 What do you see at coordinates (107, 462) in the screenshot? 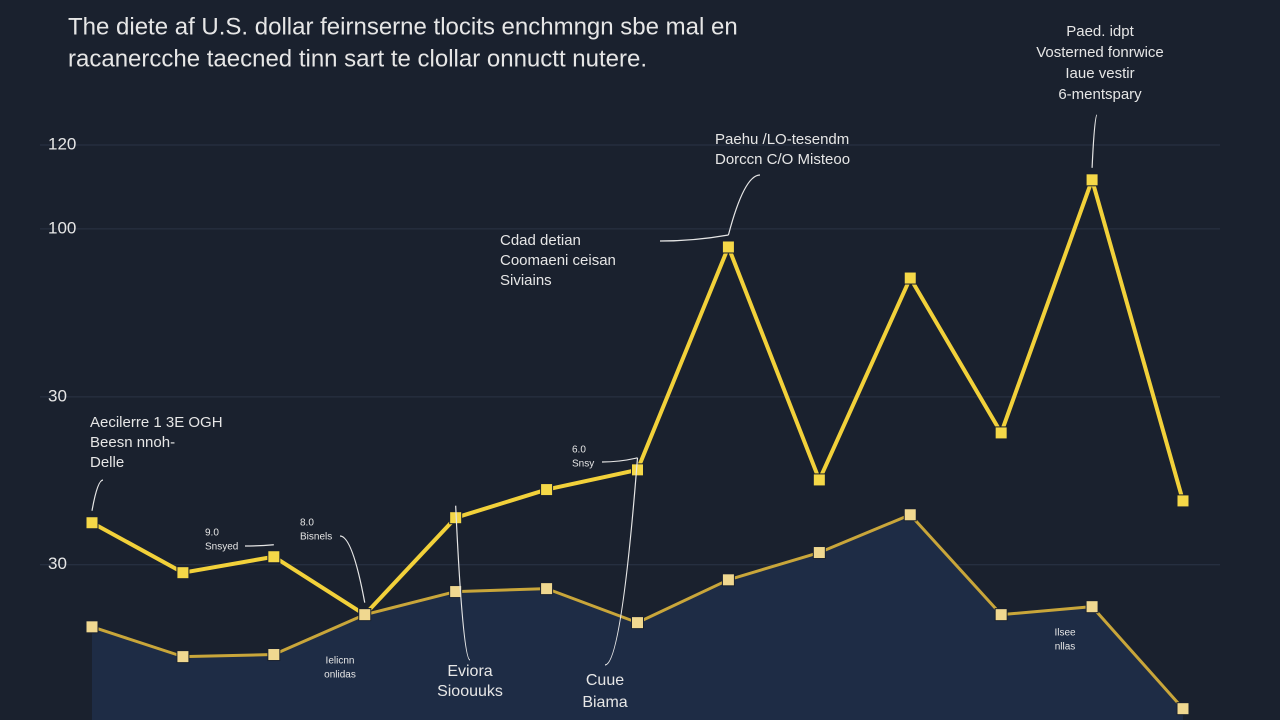
I see `annotation: Delle` at bounding box center [107, 462].